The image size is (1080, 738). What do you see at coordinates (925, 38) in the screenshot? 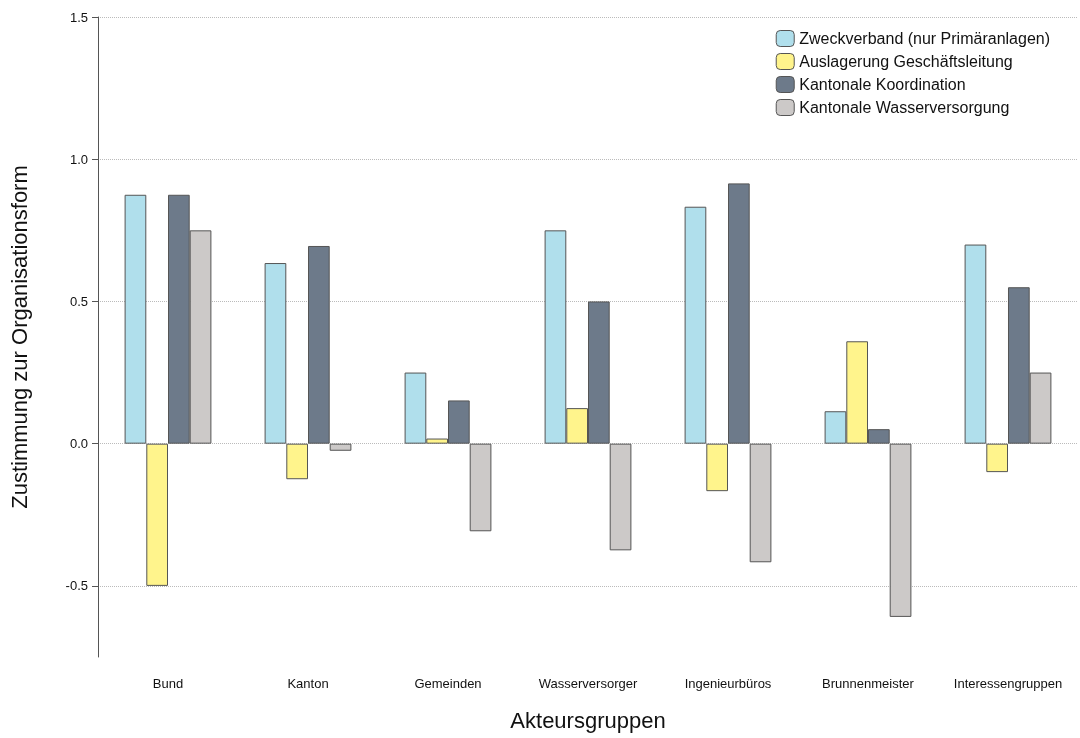
I see `legend-label: Zweckverband (nur Primäranlagen)` at bounding box center [925, 38].